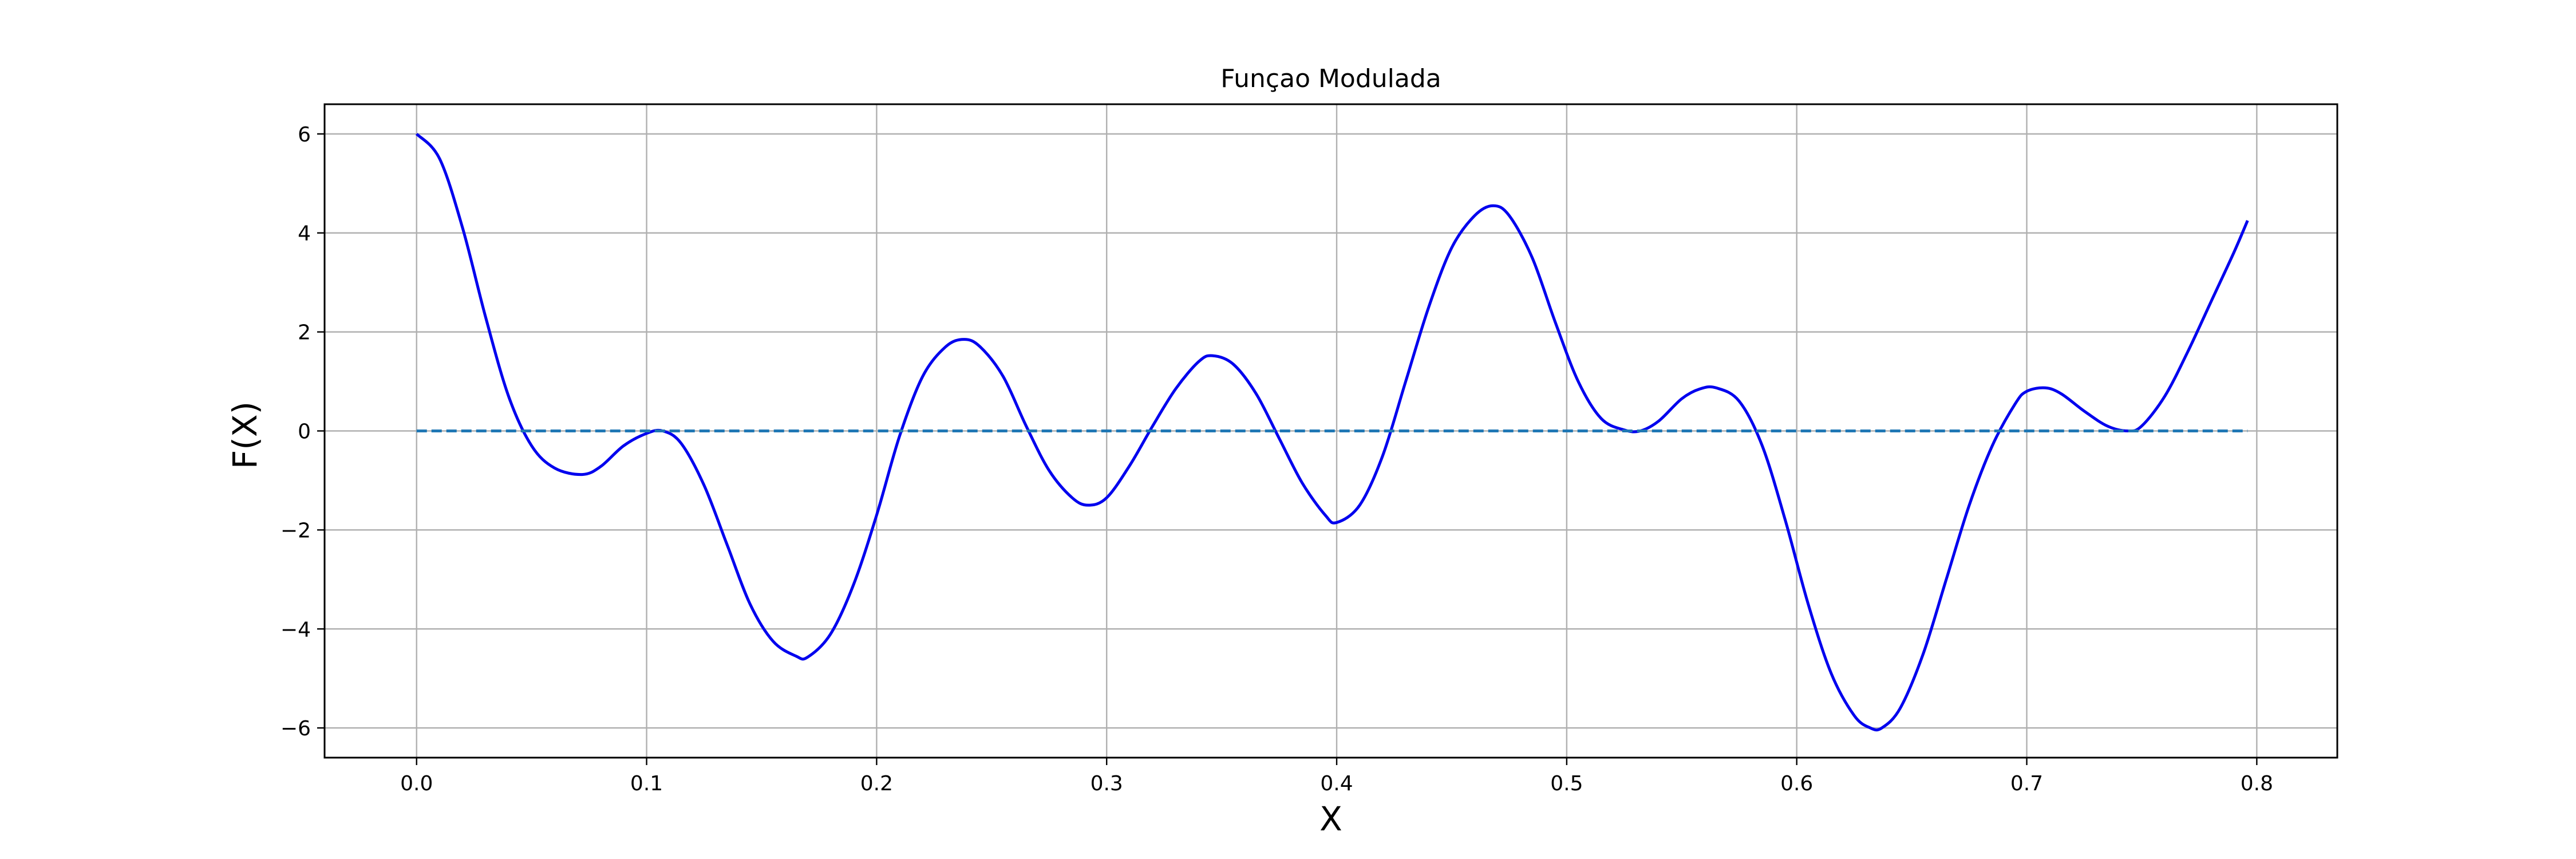 This screenshot has width=2576, height=859. I want to click on x-tick-label: 0.4, so click(1336, 783).